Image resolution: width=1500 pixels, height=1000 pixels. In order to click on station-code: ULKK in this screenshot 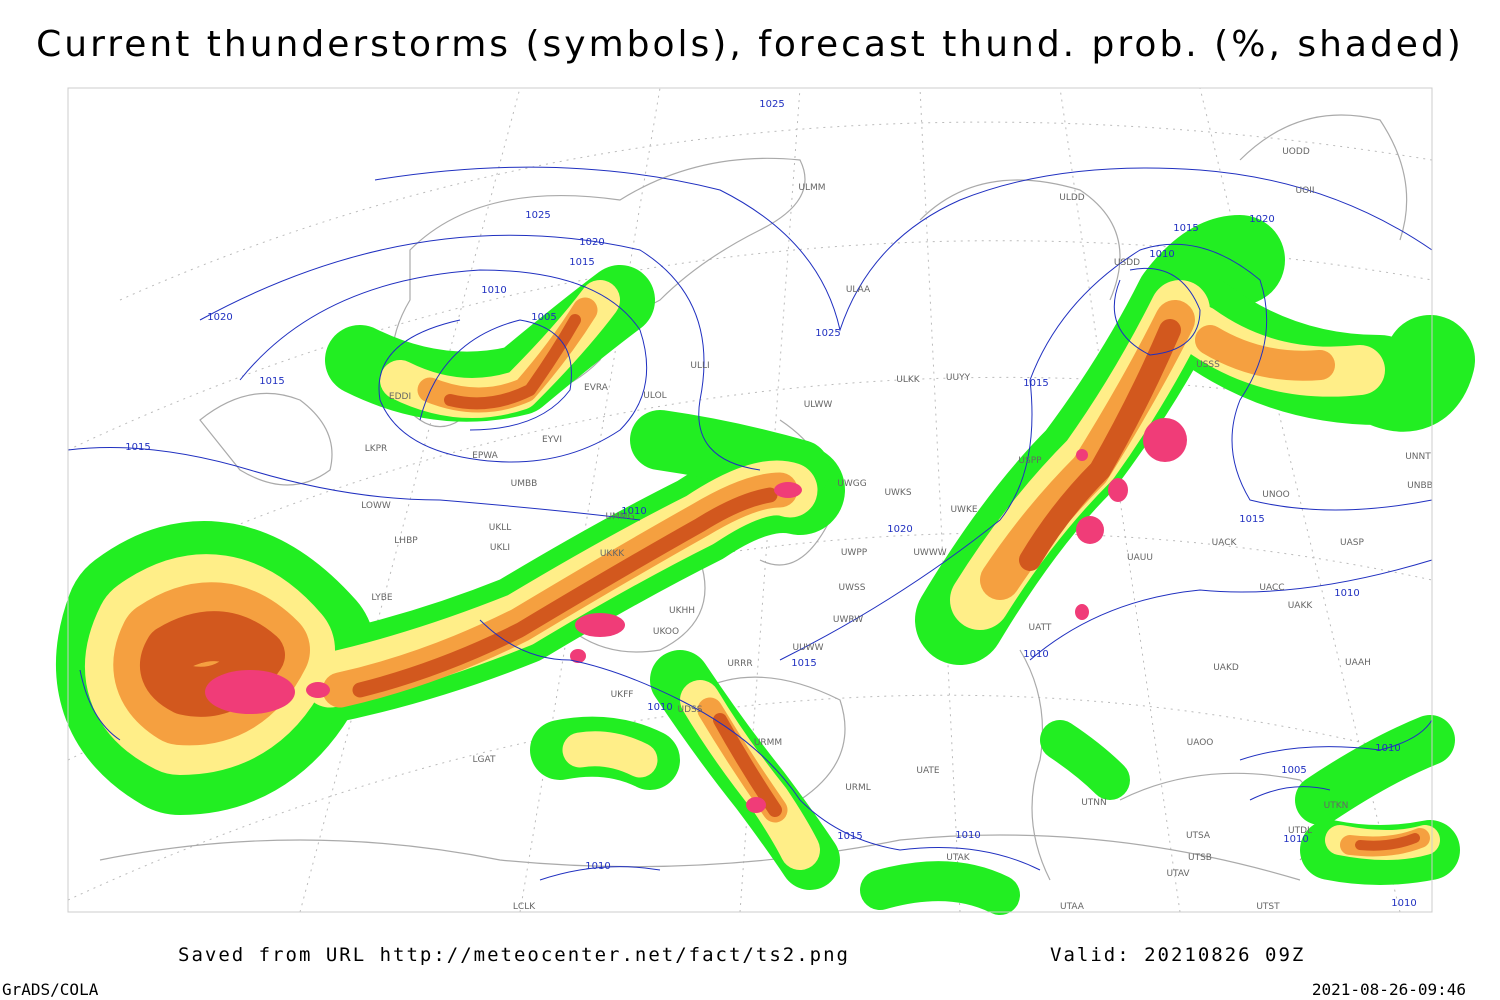, I will do `click(908, 380)`.